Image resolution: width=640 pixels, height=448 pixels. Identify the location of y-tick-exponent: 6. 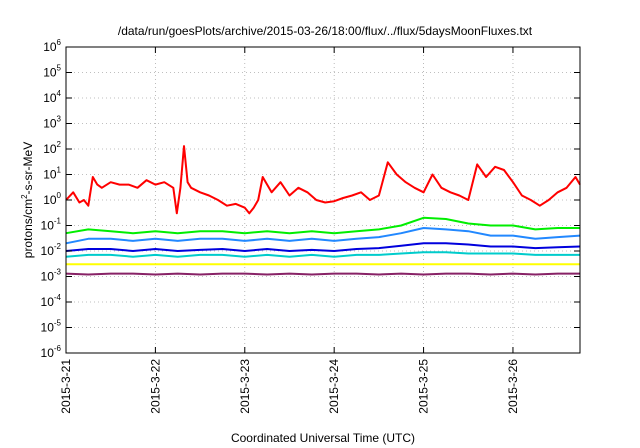
(59, 42).